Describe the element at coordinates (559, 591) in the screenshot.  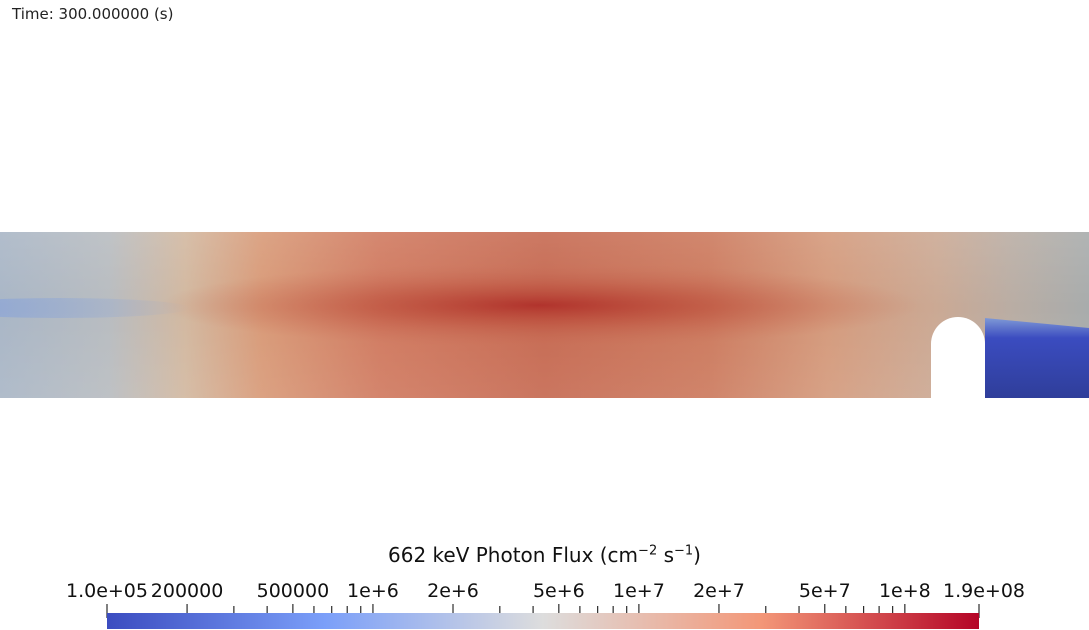
I see `colorbar-tick-label: 5e+6` at that location.